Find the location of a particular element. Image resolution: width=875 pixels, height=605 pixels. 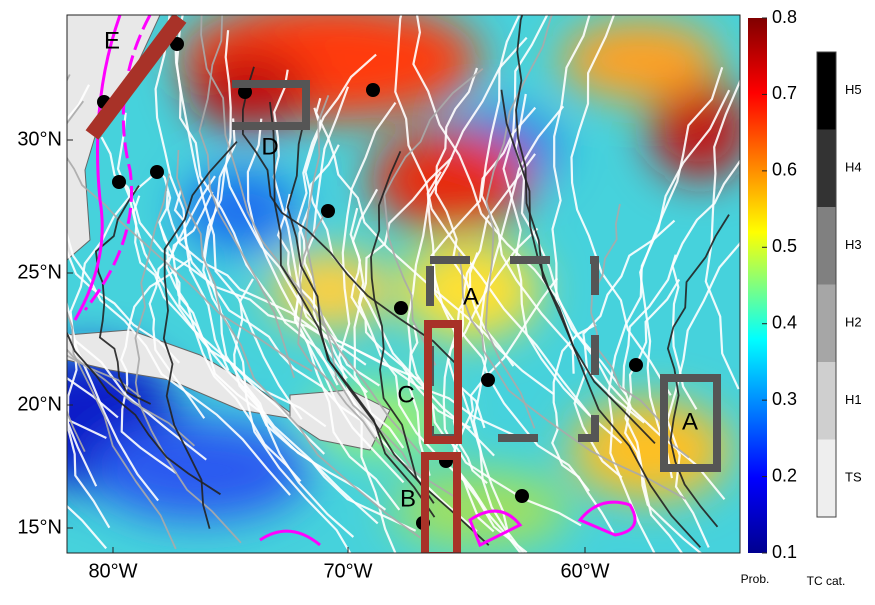

y-tick-label: 20°N is located at coordinates (39, 404).